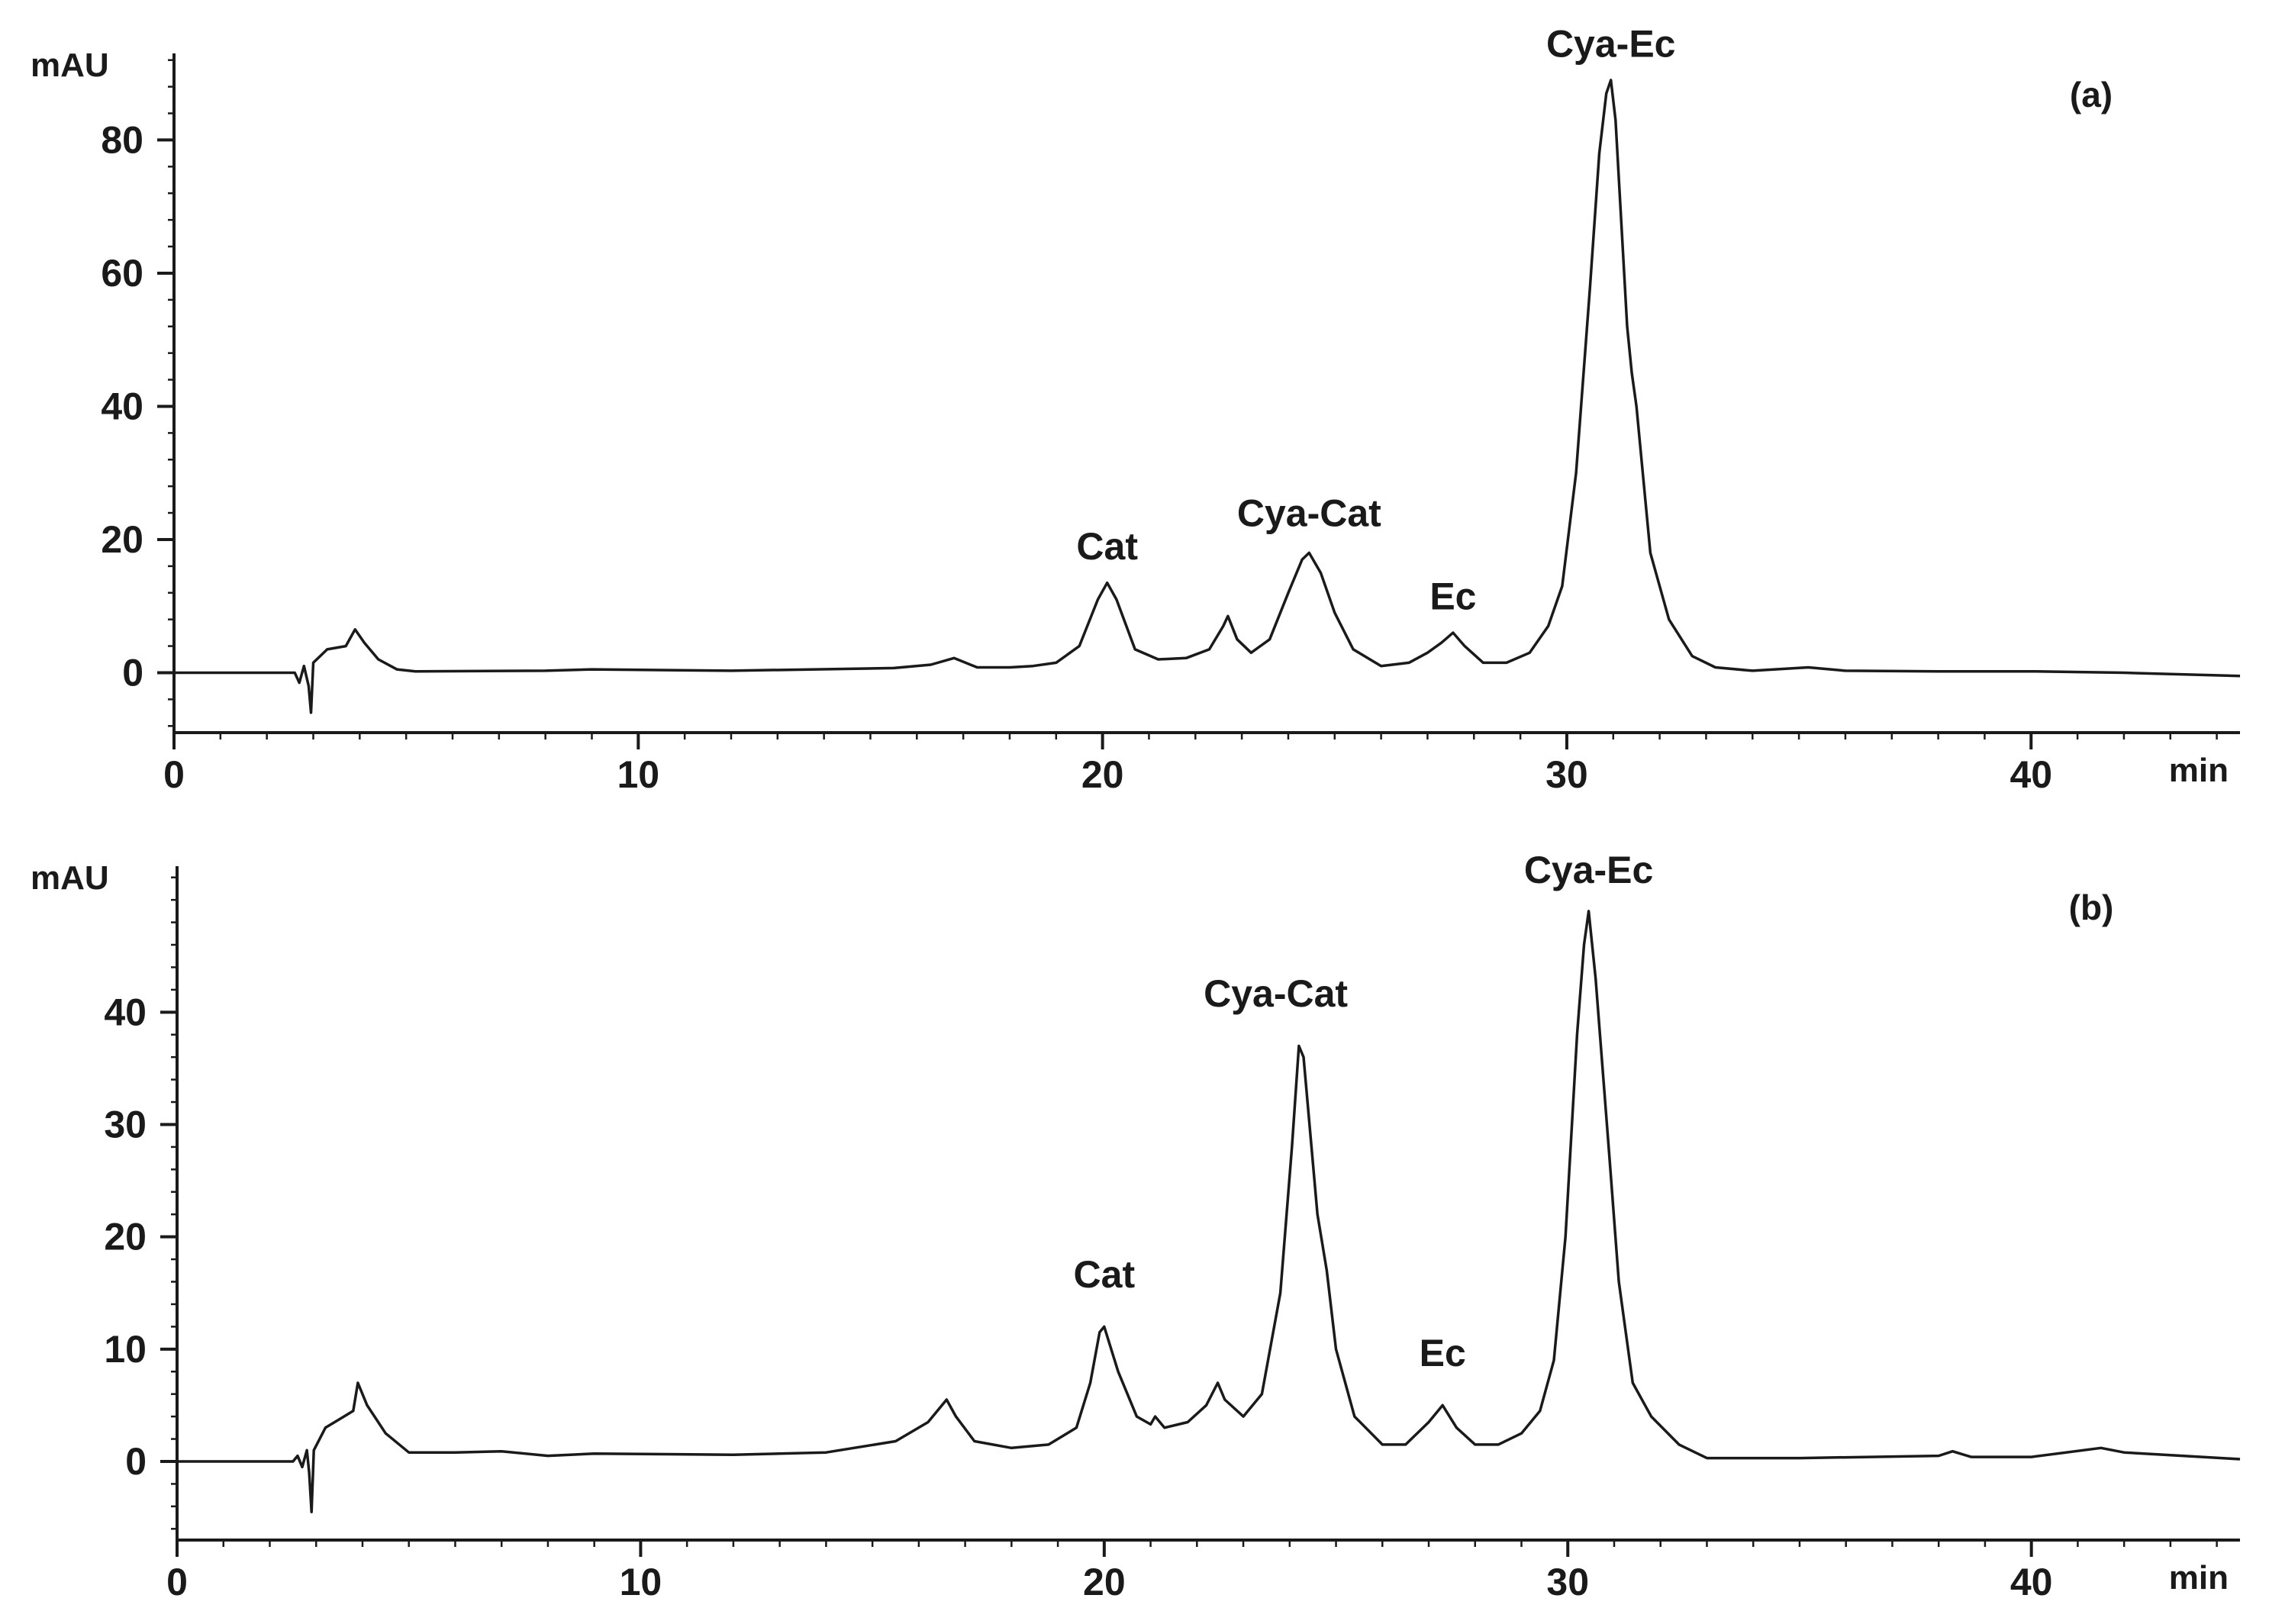  I want to click on y-tick-label: 10, so click(126, 1349).